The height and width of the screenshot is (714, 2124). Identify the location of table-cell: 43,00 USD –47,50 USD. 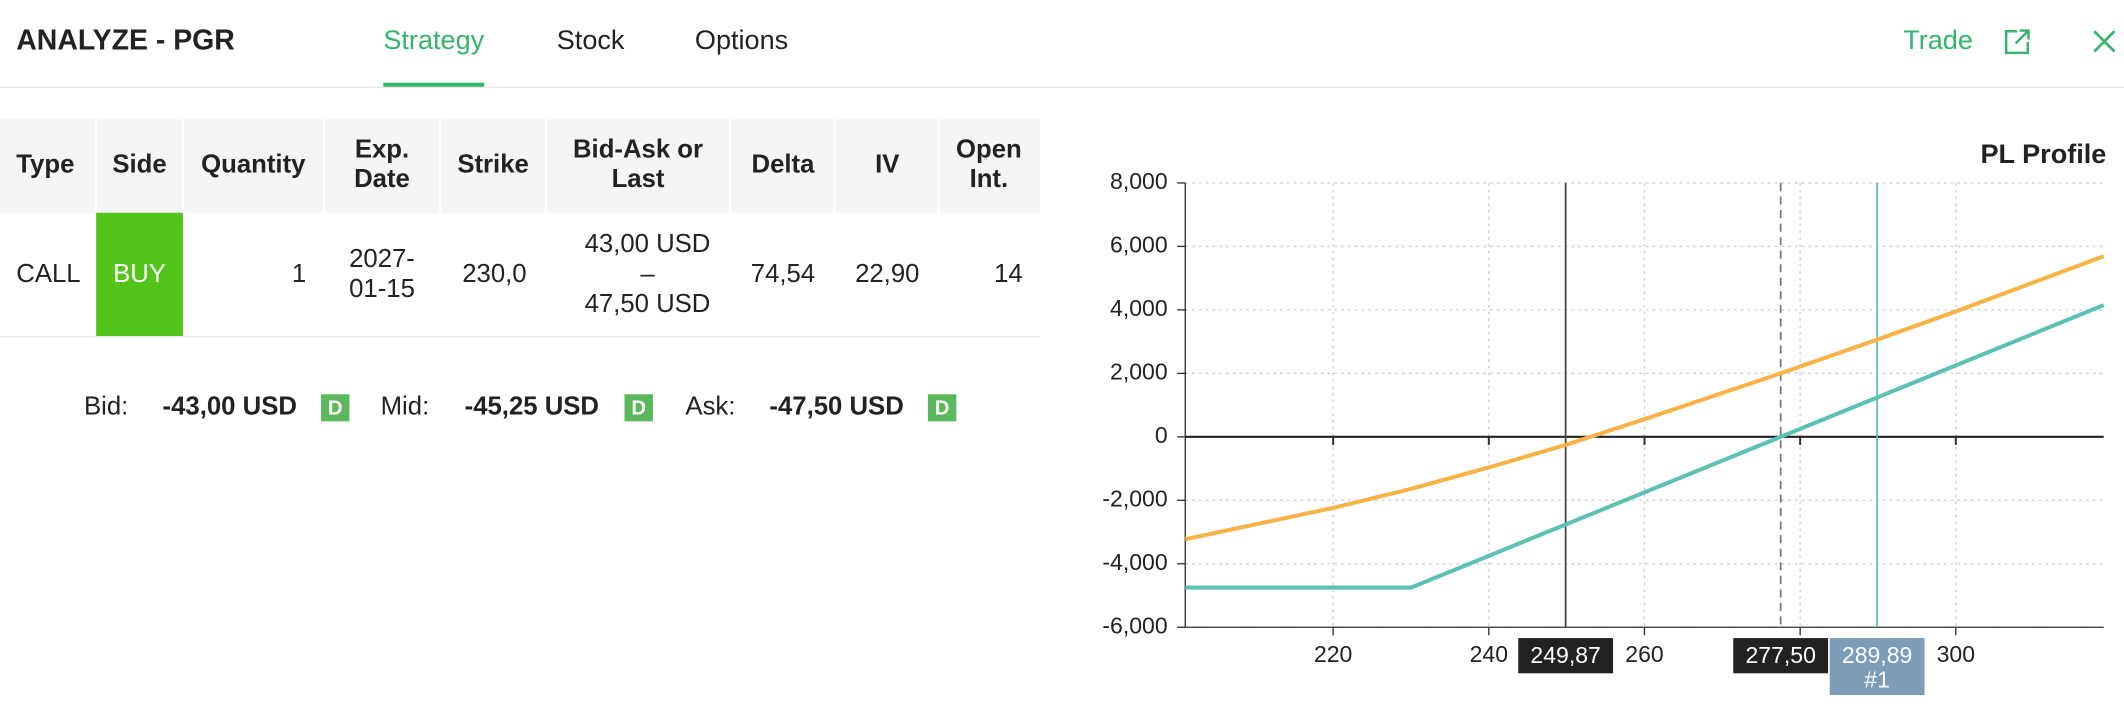
(648, 274).